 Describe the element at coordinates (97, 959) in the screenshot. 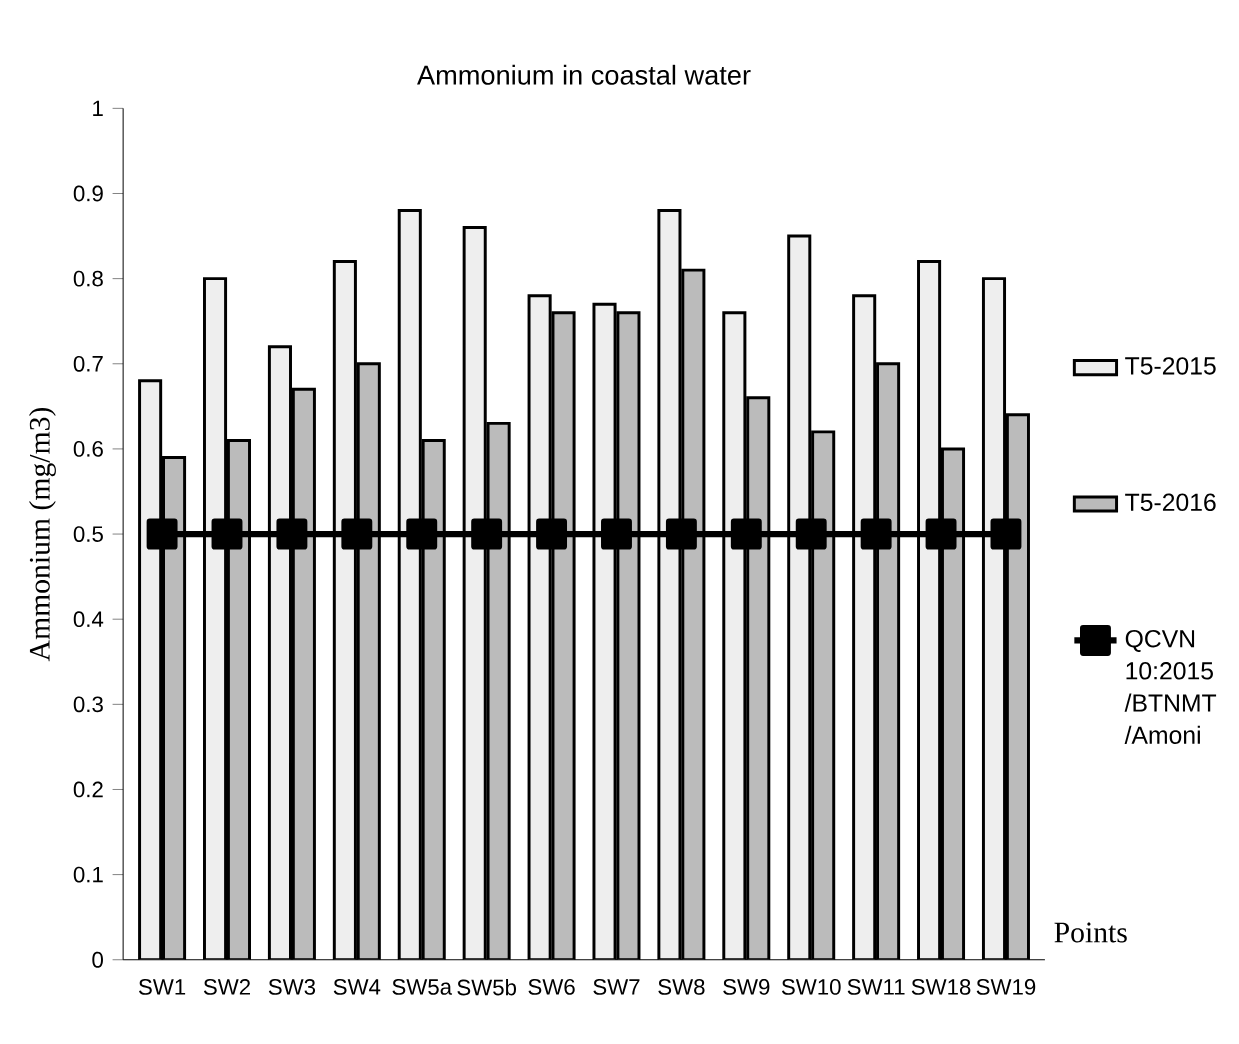

I see `y-tick-label: 0` at that location.